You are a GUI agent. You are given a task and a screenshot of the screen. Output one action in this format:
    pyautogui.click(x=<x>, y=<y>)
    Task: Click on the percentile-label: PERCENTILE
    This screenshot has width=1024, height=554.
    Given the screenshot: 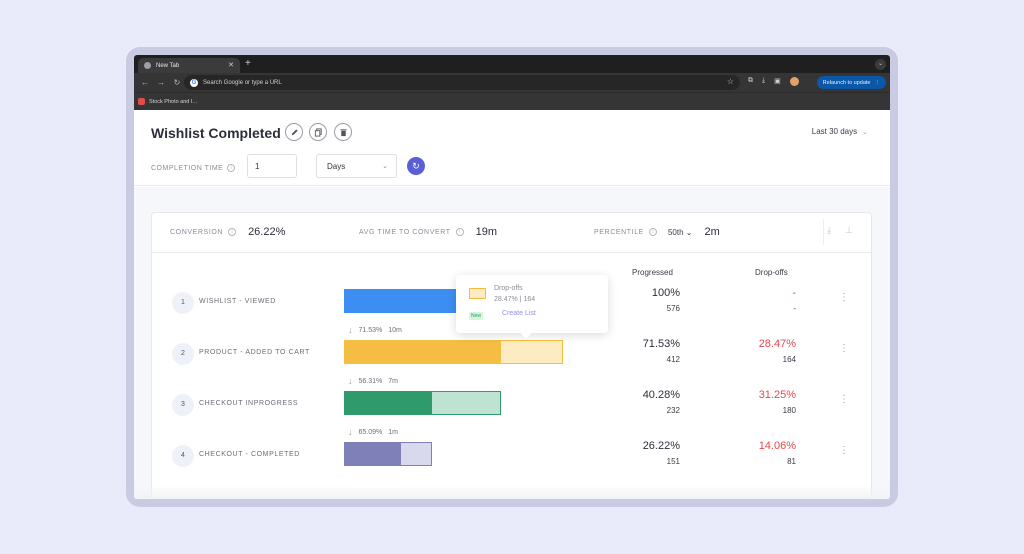 What is the action you would take?
    pyautogui.click(x=619, y=232)
    